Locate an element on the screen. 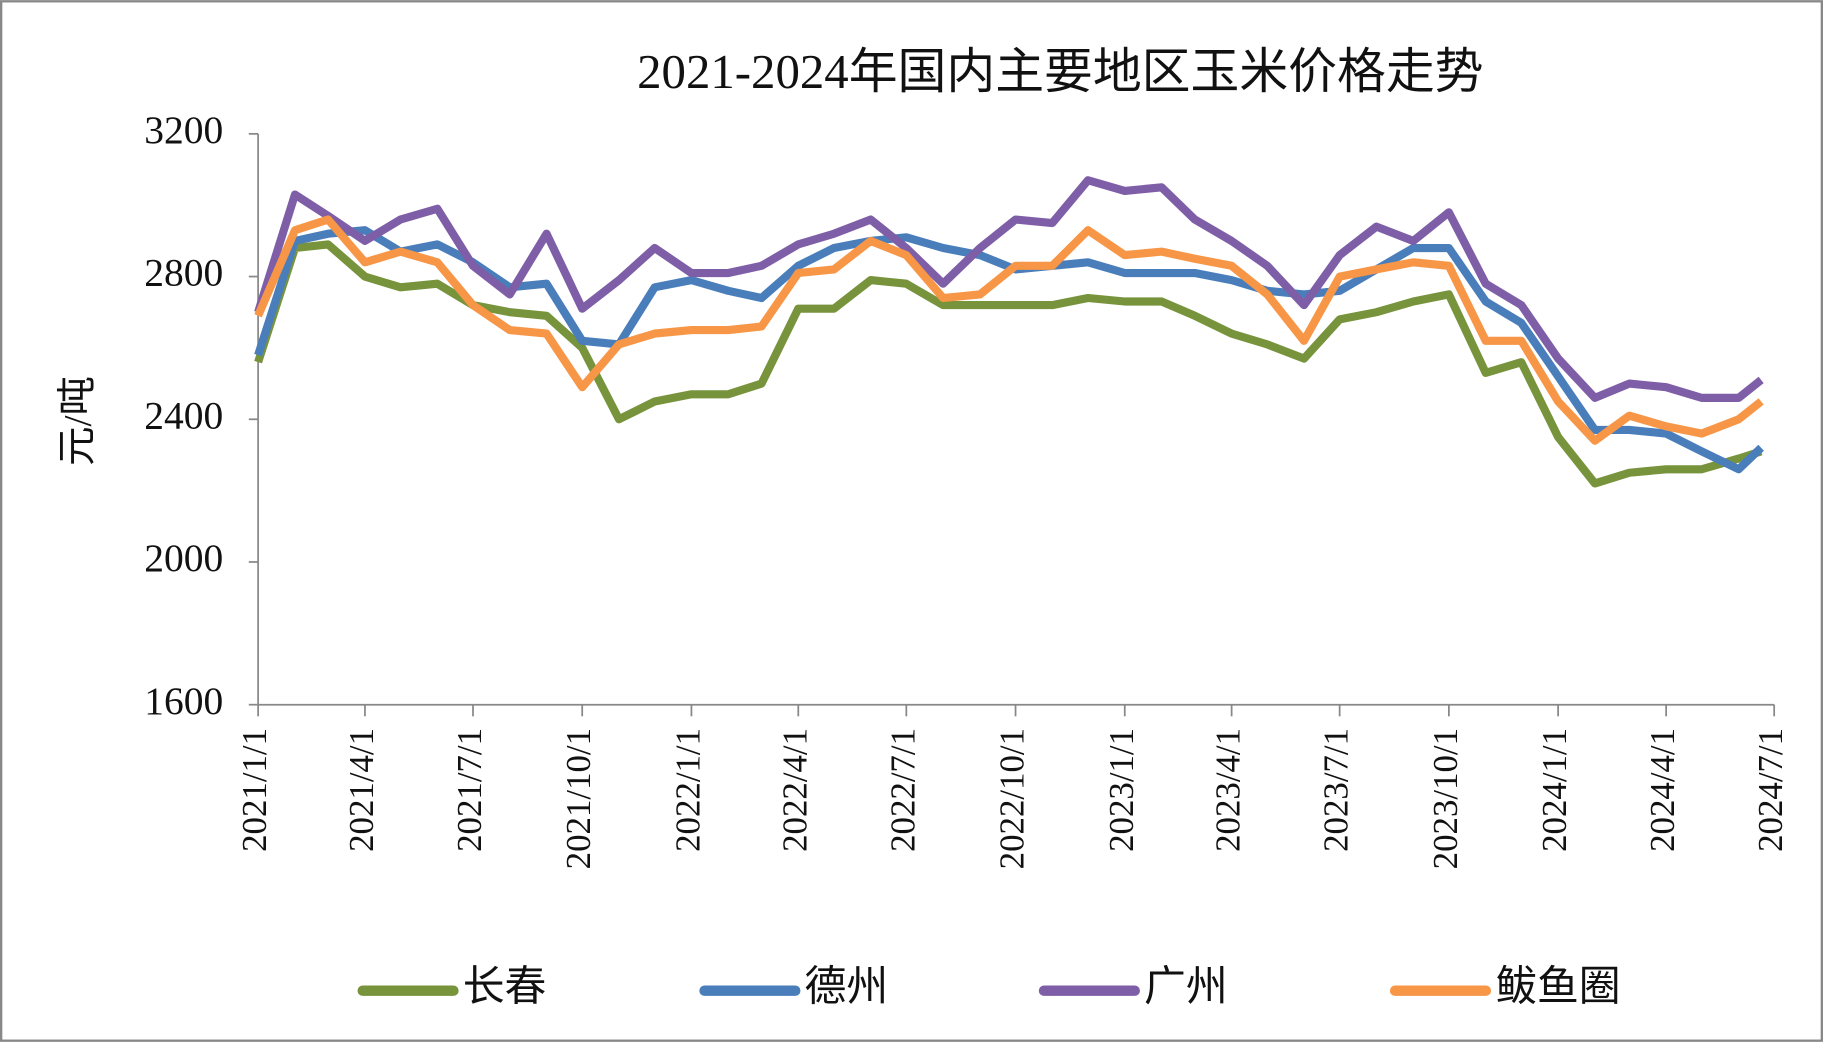 The height and width of the screenshot is (1042, 1823). y-tick-label: 1600 is located at coordinates (183, 701).